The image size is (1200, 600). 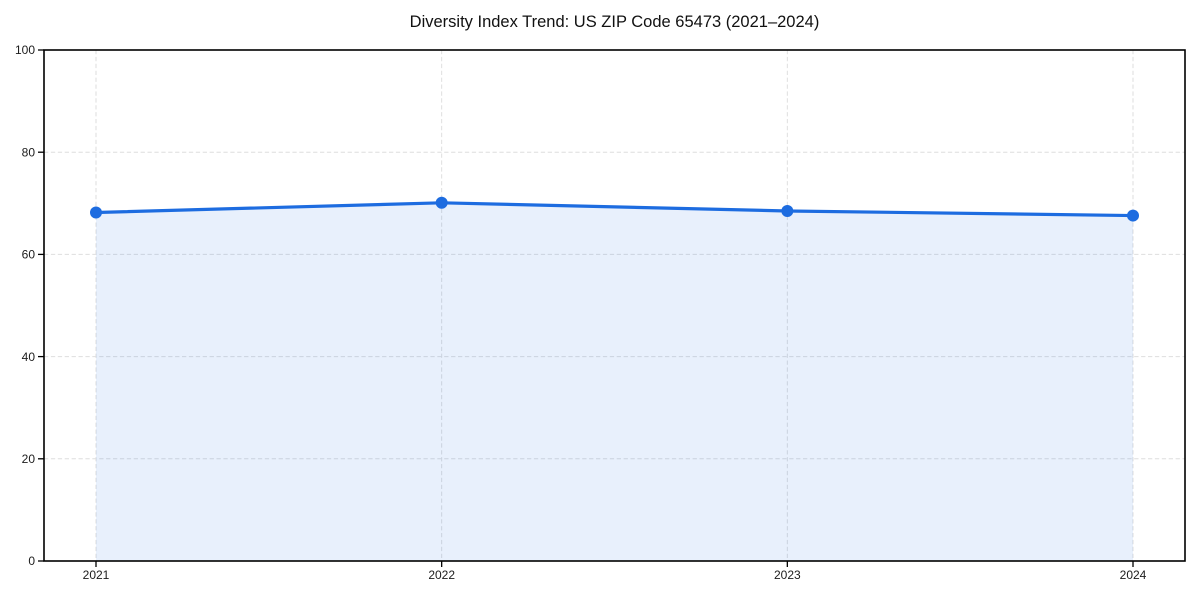 What do you see at coordinates (29, 255) in the screenshot?
I see `y-axis-tick-label: 60` at bounding box center [29, 255].